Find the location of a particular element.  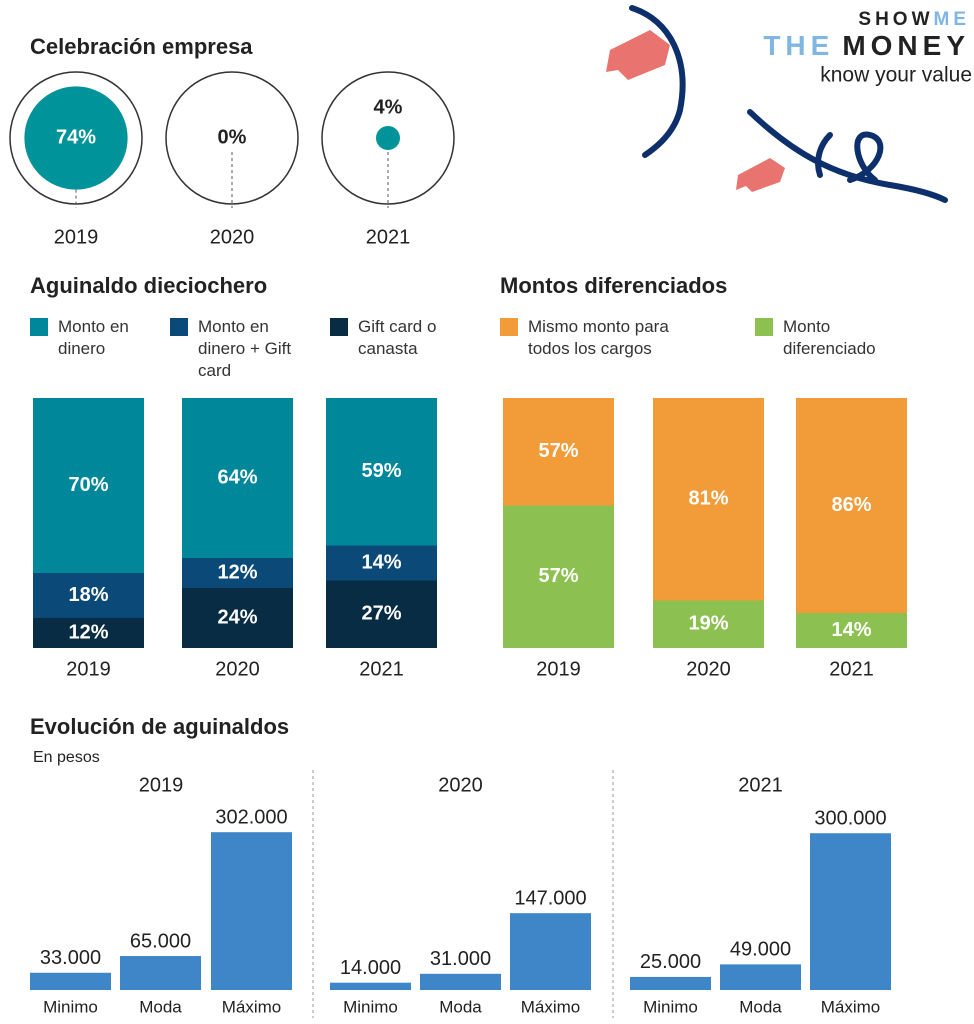

value-label: 59% is located at coordinates (381, 471).